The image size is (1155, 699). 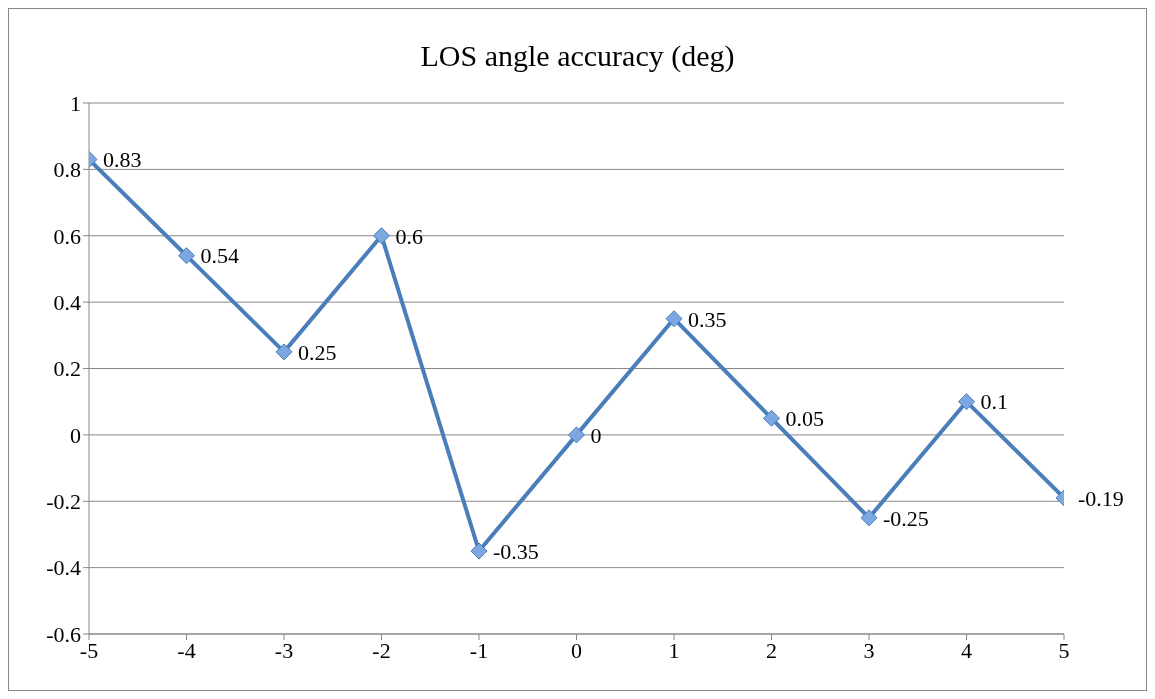 I want to click on data-label: -0.35, so click(x=516, y=551).